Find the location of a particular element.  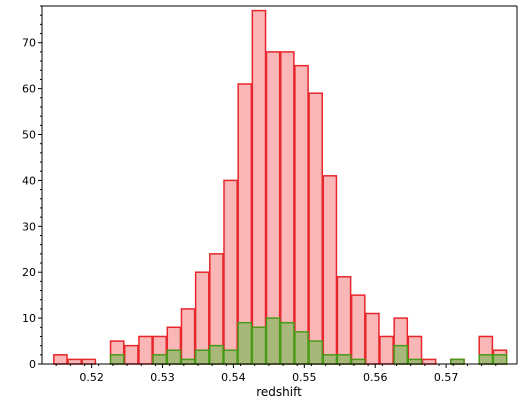

y-tick-label: 0 is located at coordinates (32, 364).